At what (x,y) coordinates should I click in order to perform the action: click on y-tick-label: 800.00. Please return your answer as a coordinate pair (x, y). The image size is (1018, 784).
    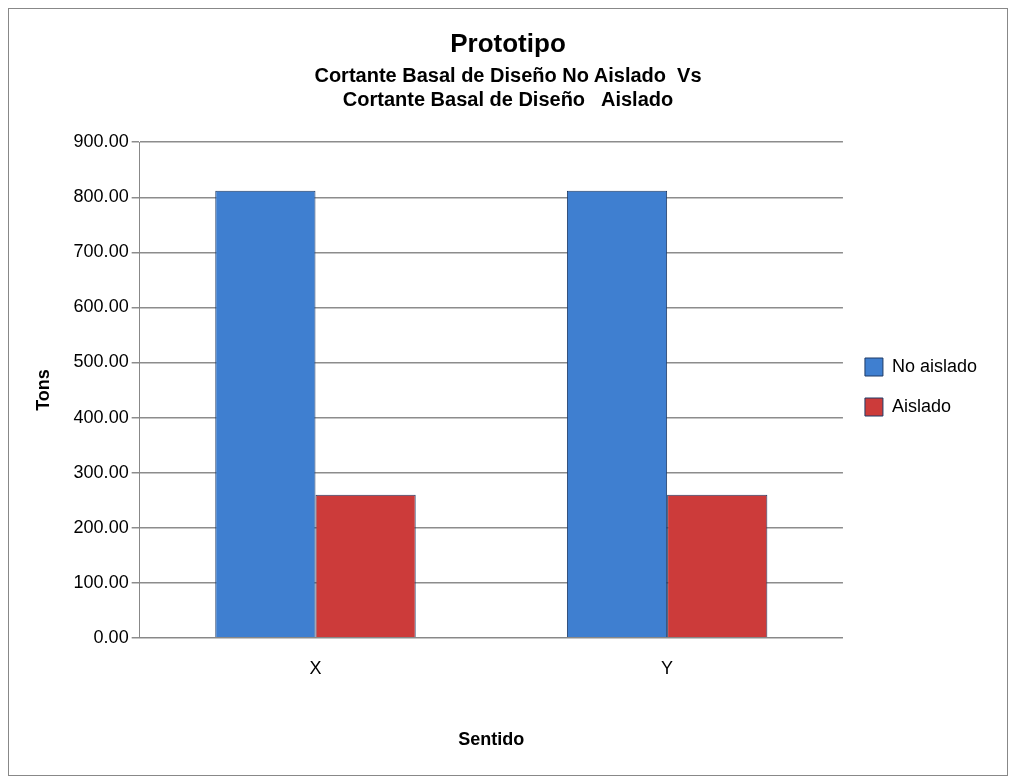
    Looking at the image, I should click on (101, 196).